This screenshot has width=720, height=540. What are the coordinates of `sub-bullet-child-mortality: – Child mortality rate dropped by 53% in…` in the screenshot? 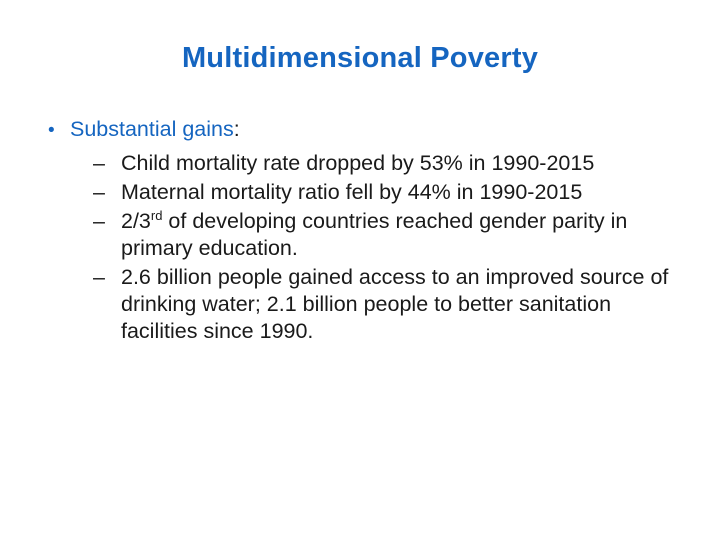 It's located at (393, 163).